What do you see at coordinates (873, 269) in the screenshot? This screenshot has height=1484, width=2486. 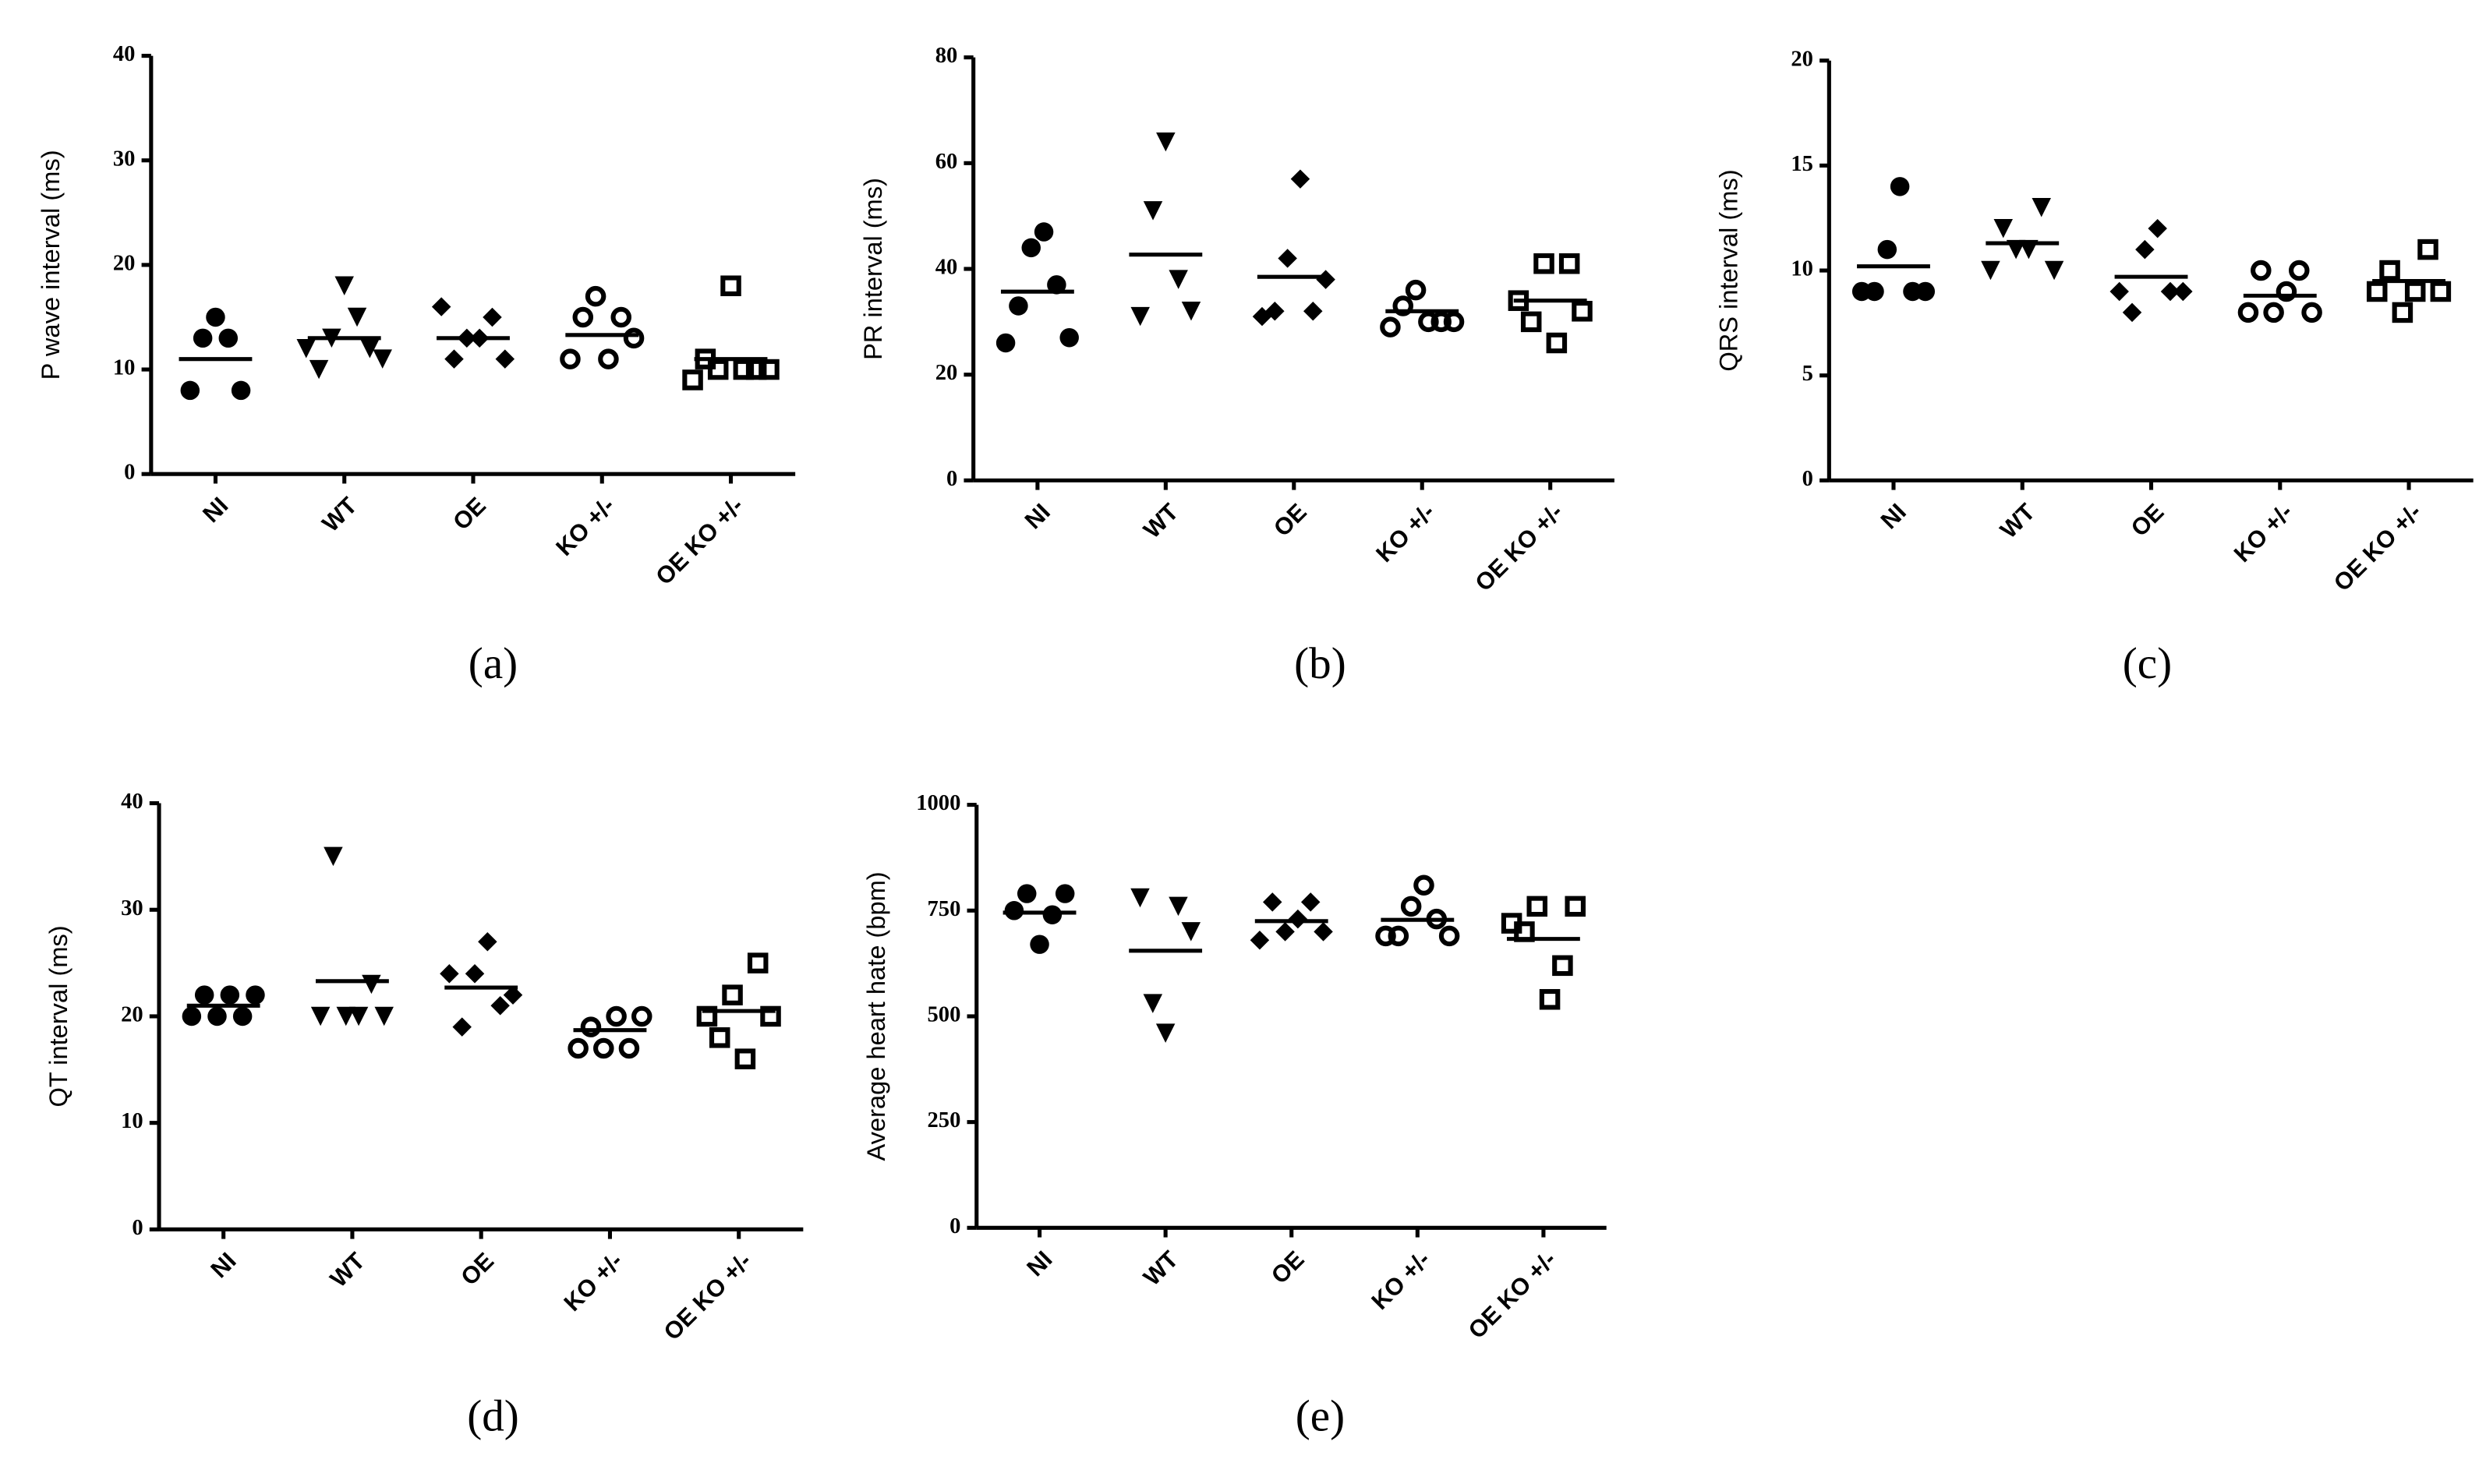 I see `y-axis-label: PR interval (ms)` at bounding box center [873, 269].